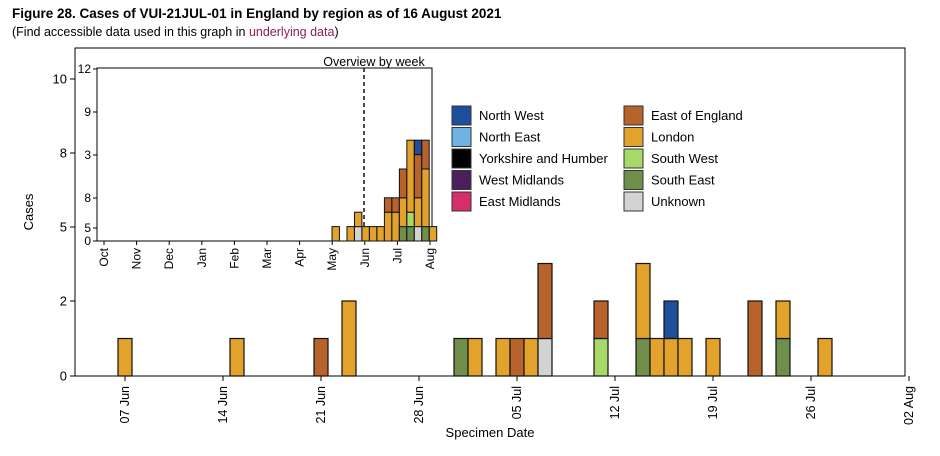  I want to click on y-tick-label: 10, so click(60, 79).